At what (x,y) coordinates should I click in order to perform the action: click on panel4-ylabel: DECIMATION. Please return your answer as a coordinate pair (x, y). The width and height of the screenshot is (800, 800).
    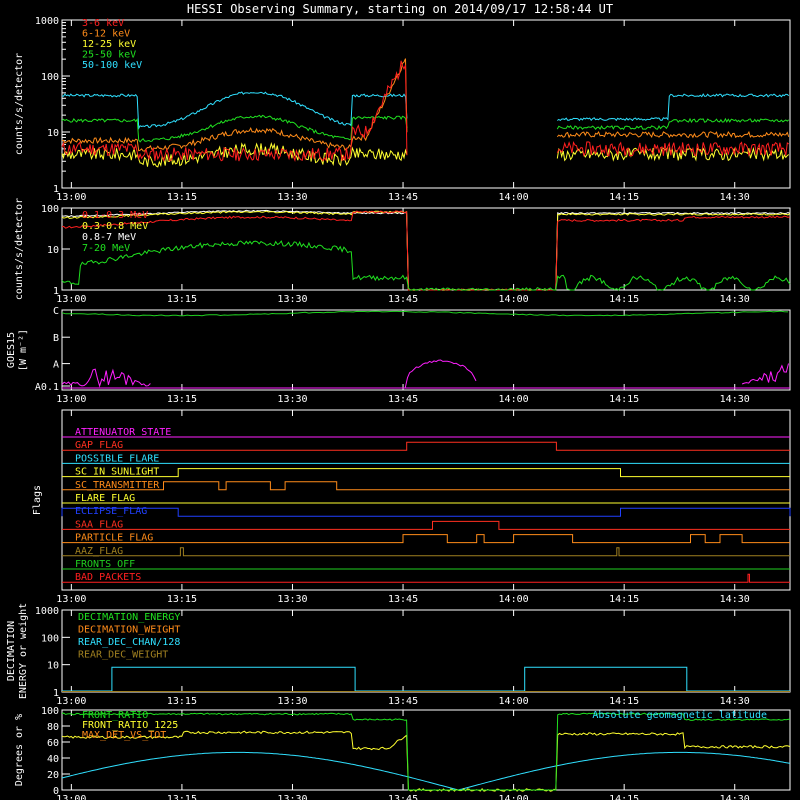
    Looking at the image, I should click on (11, 651).